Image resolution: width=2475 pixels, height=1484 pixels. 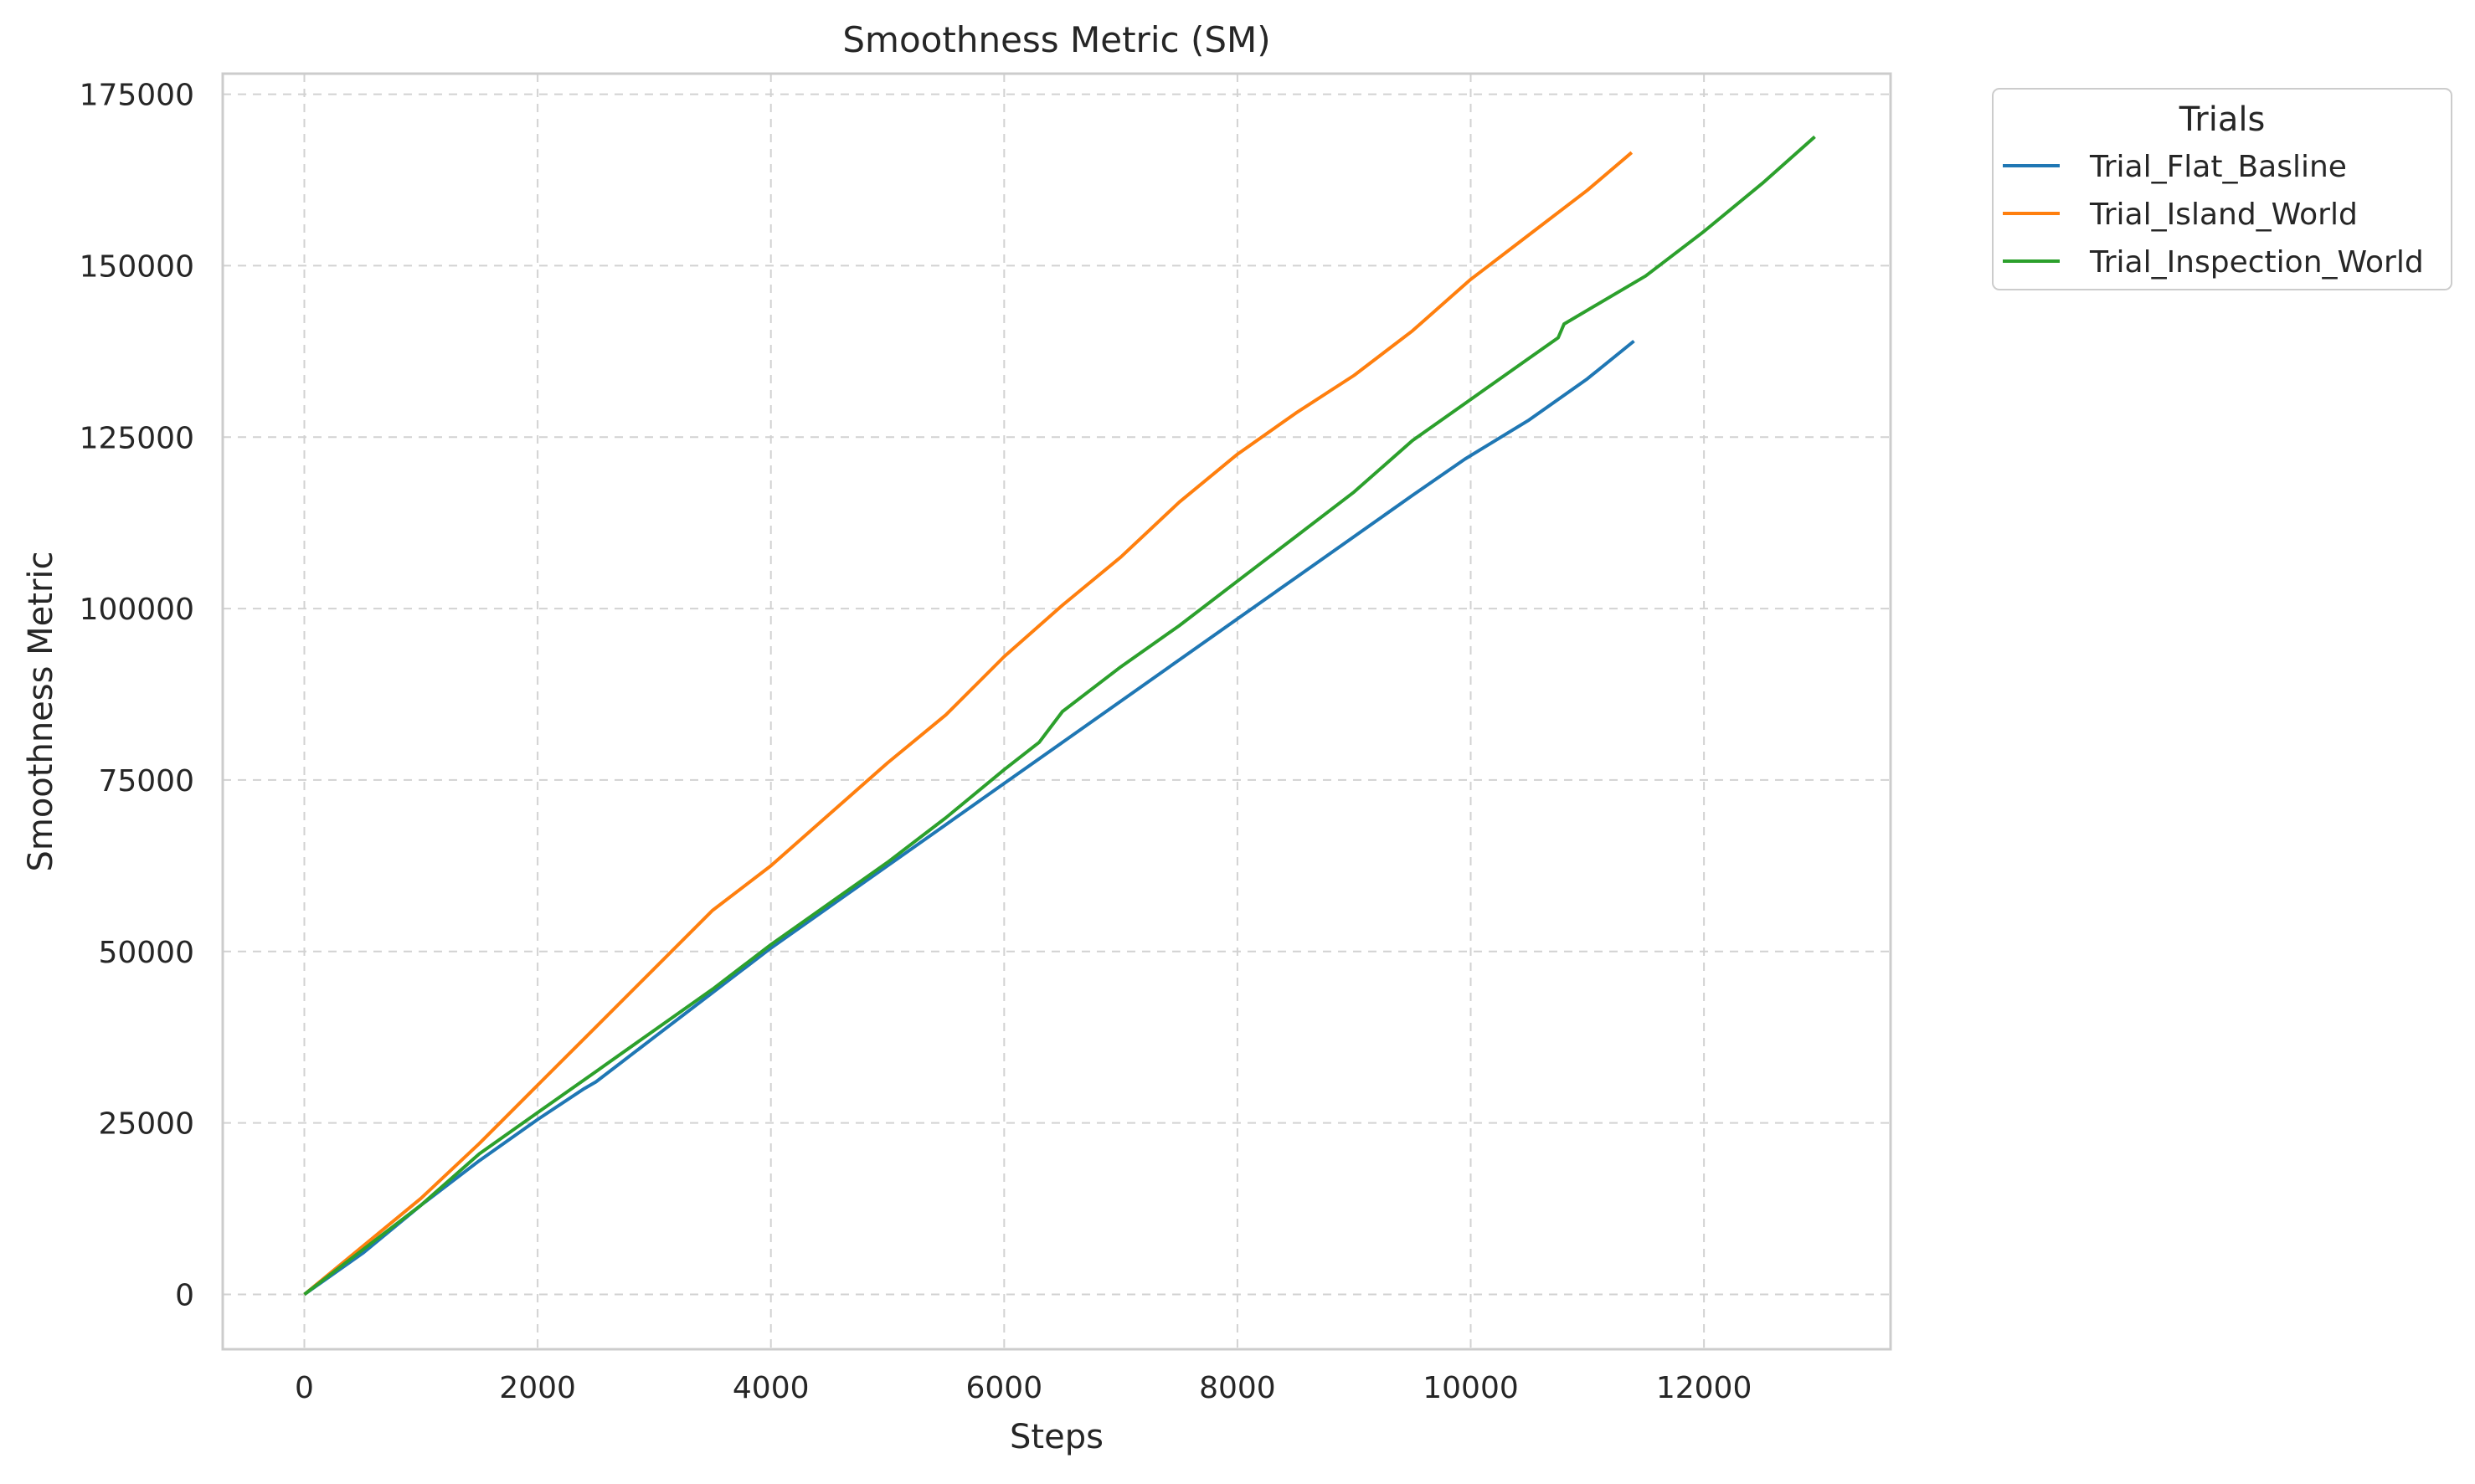 I want to click on x-tick-label: 0, so click(x=304, y=1388).